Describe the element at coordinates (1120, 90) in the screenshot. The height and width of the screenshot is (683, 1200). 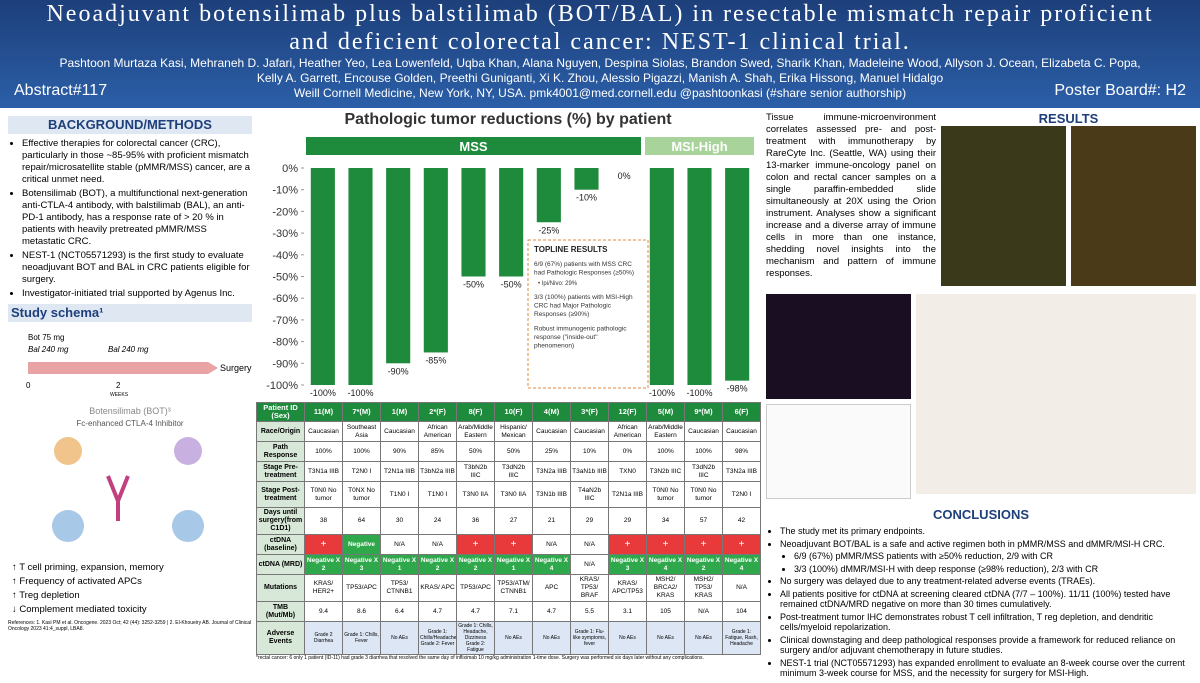
I see `board-number: Poster Board#: H2` at that location.